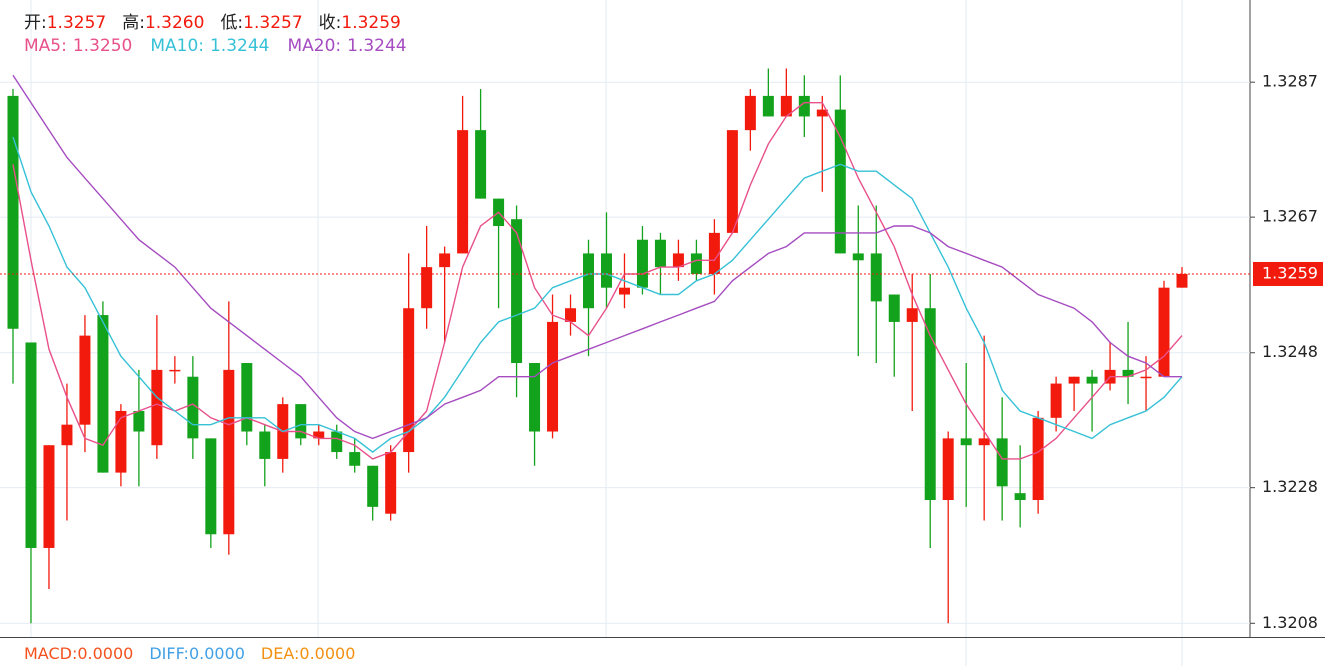 This screenshot has height=666, width=1325. I want to click on macd-name: DEA:, so click(280, 653).